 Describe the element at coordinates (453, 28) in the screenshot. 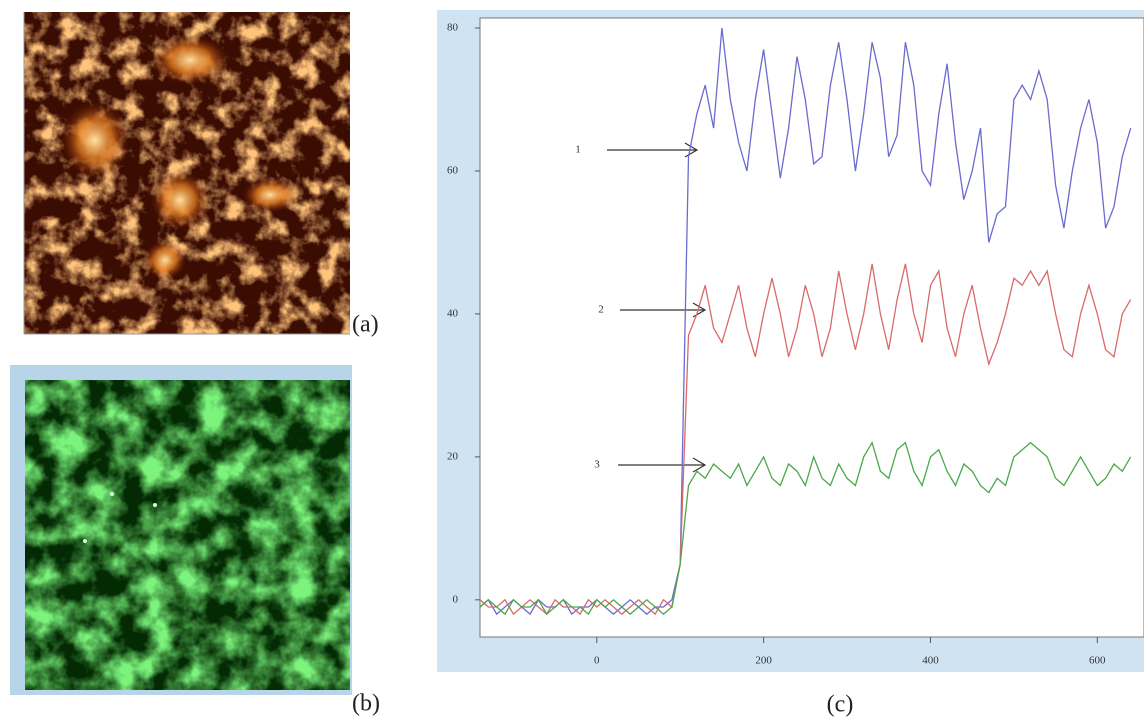

I see `y-tick-label: 80` at that location.